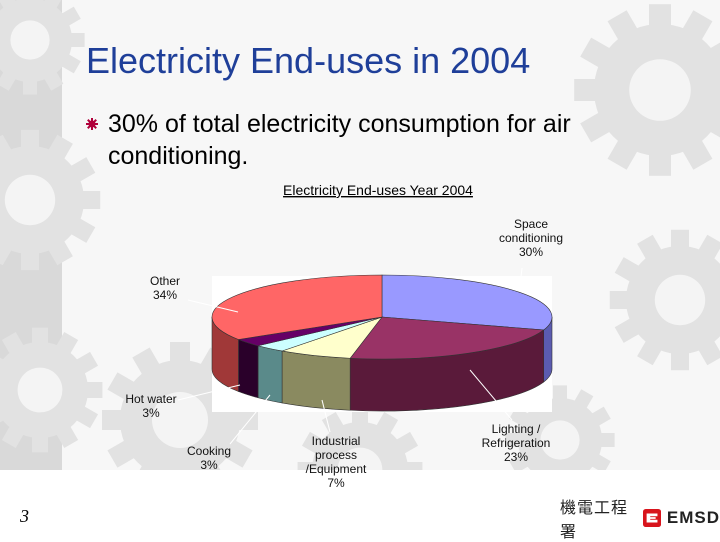  What do you see at coordinates (651, 518) in the screenshot?
I see `emsd-logo-icon` at bounding box center [651, 518].